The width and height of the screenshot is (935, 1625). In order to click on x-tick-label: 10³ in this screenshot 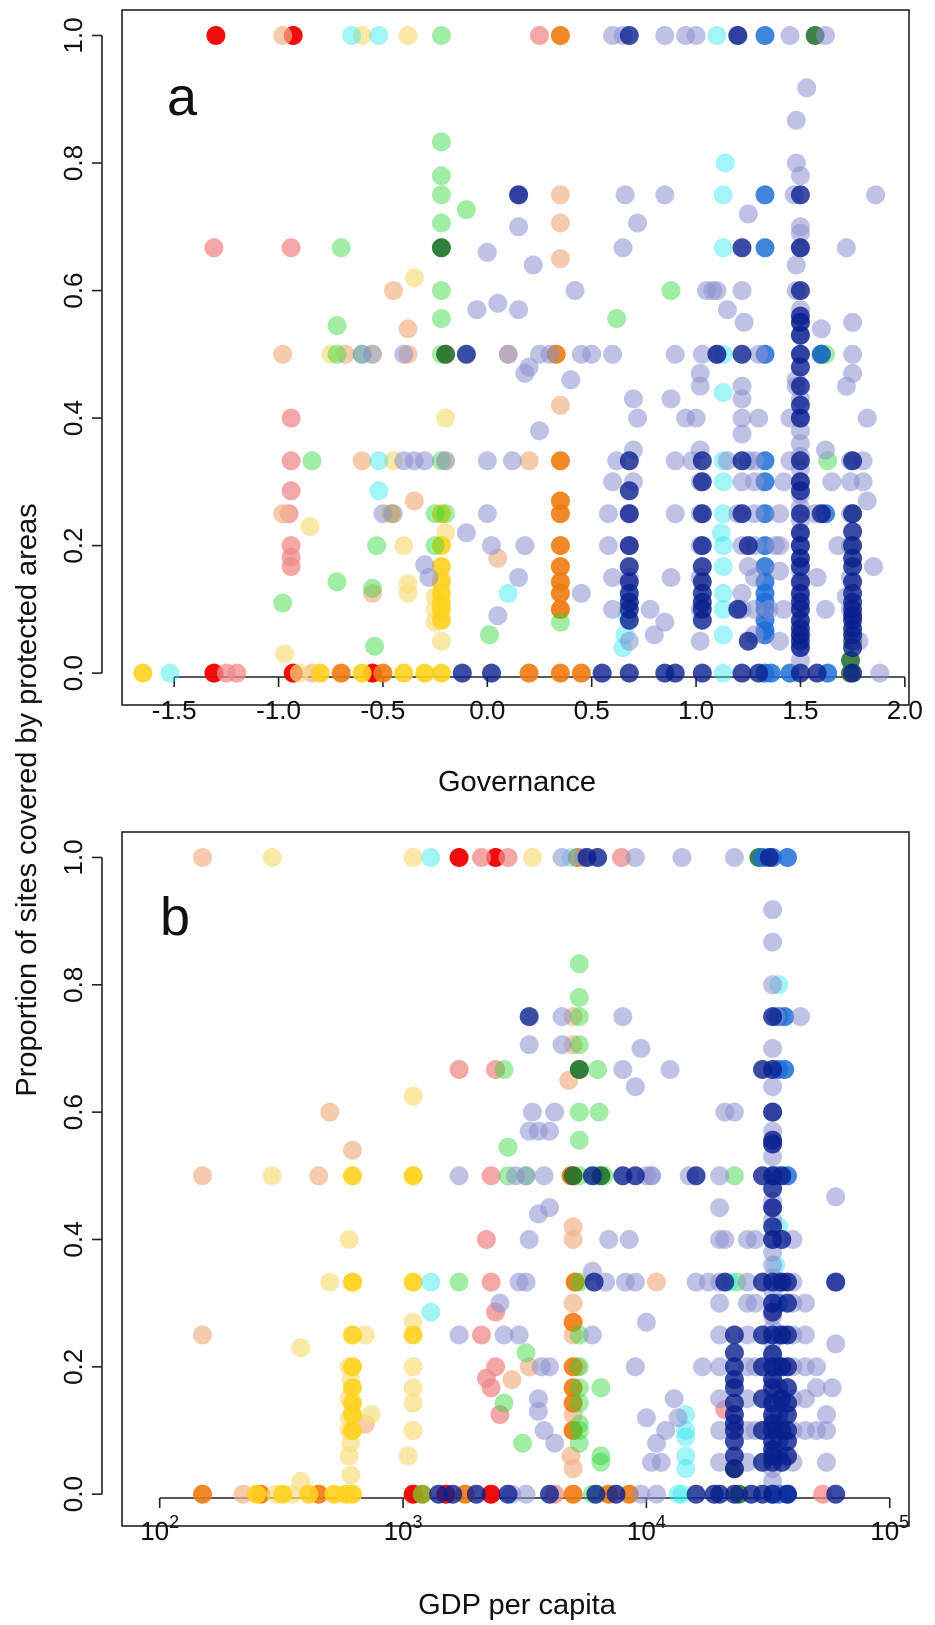, I will do `click(403, 1529)`.